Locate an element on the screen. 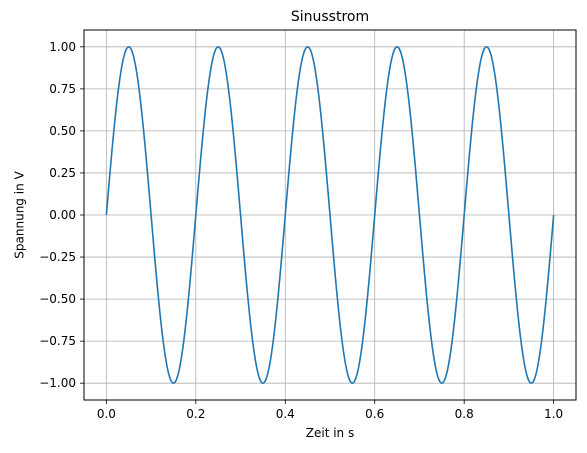 The image size is (587, 453). x-tick-label: 0.0 is located at coordinates (106, 414).